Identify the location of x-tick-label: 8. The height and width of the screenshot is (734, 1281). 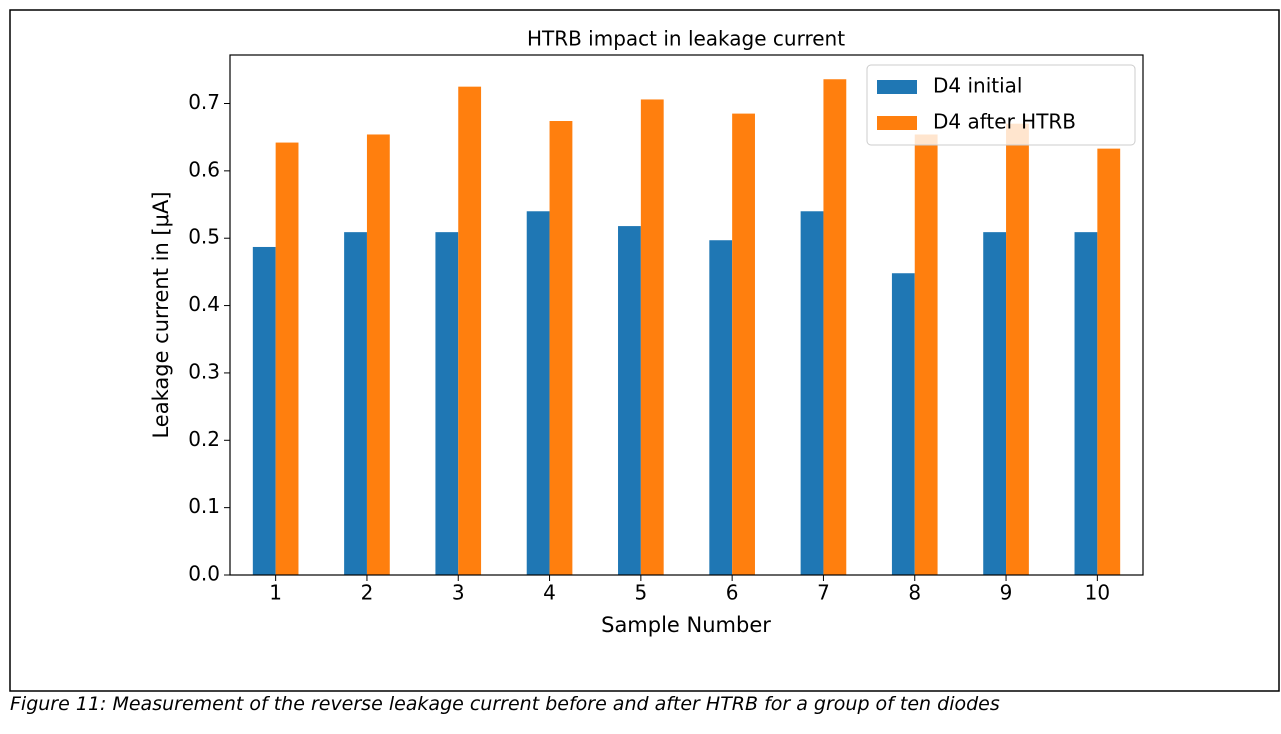
(914, 593).